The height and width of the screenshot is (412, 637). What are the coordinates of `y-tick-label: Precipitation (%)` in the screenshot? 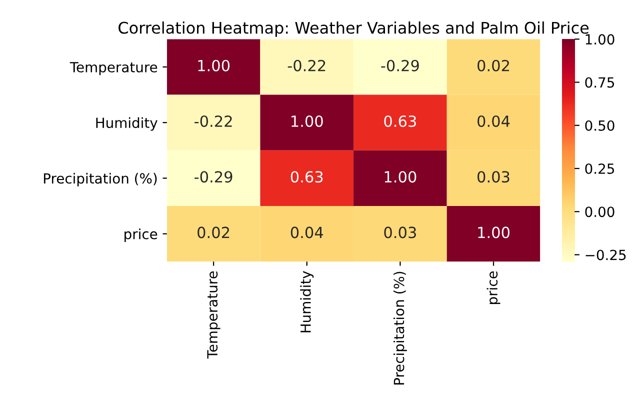 It's located at (100, 179).